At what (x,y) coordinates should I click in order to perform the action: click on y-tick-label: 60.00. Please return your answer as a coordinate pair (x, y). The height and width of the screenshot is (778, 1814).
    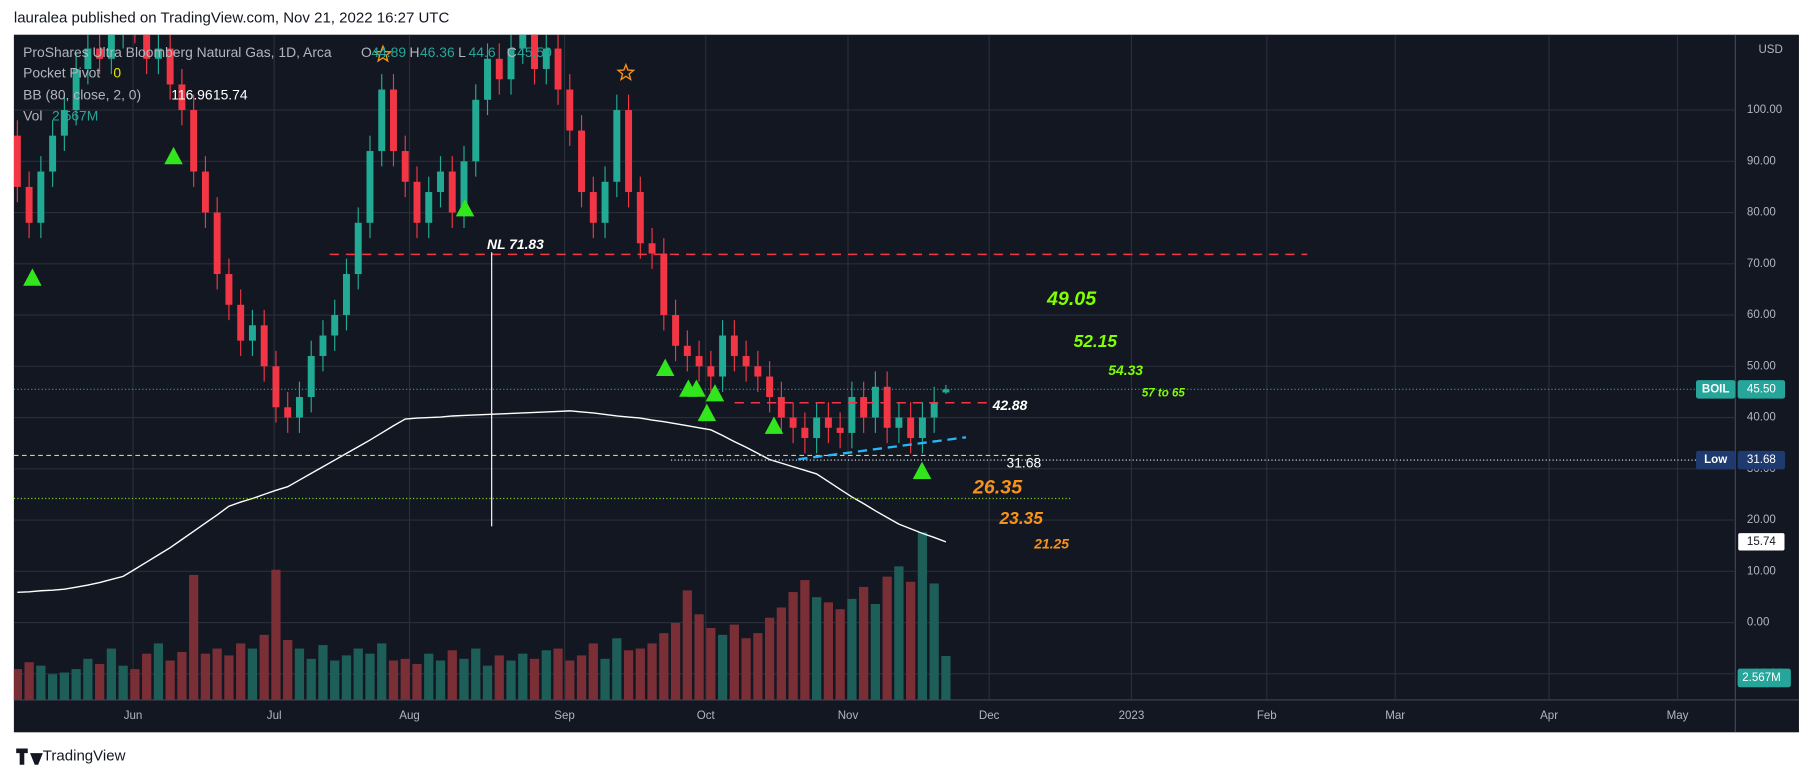
    Looking at the image, I should click on (1761, 315).